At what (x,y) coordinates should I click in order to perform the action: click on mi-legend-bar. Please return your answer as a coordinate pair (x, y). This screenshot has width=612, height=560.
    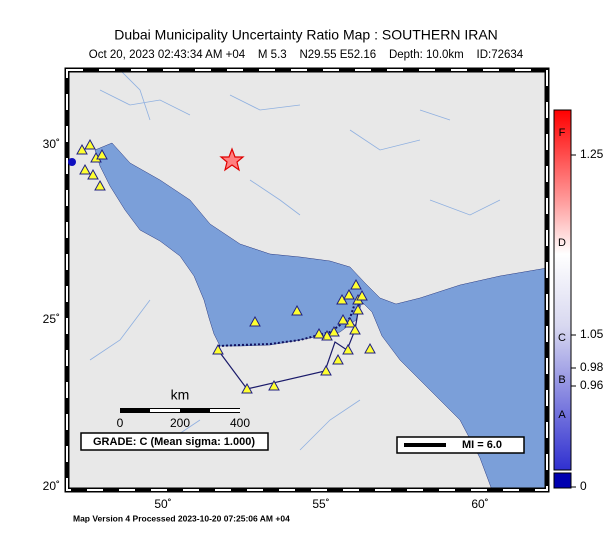
    Looking at the image, I should click on (425, 445).